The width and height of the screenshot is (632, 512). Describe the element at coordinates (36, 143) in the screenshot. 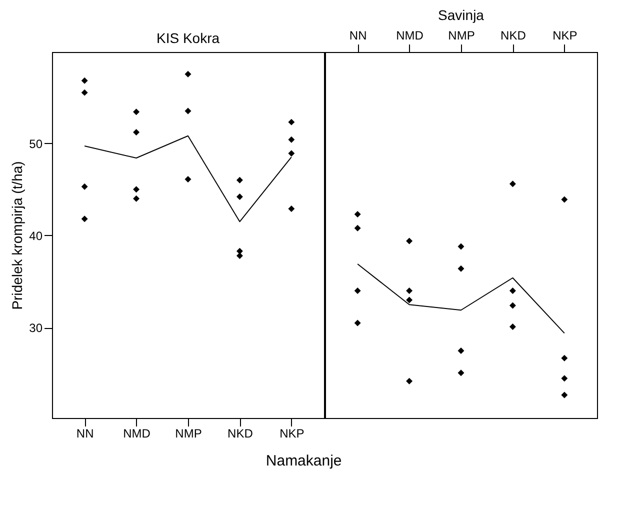

I see `y-tick-label: 50` at that location.